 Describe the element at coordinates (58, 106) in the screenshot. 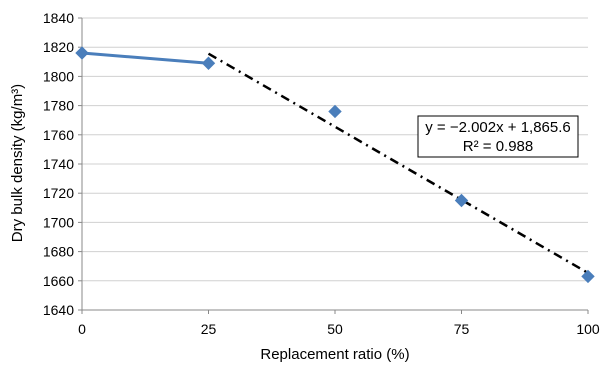

I see `y-tick-label: 1780` at that location.